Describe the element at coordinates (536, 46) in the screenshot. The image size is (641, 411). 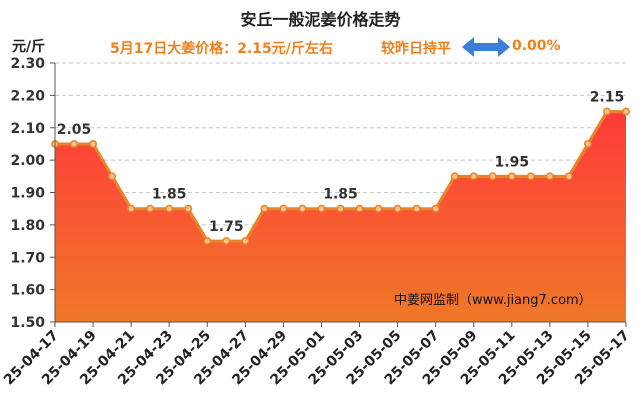
I see `change-percent-text: 0.00%` at that location.